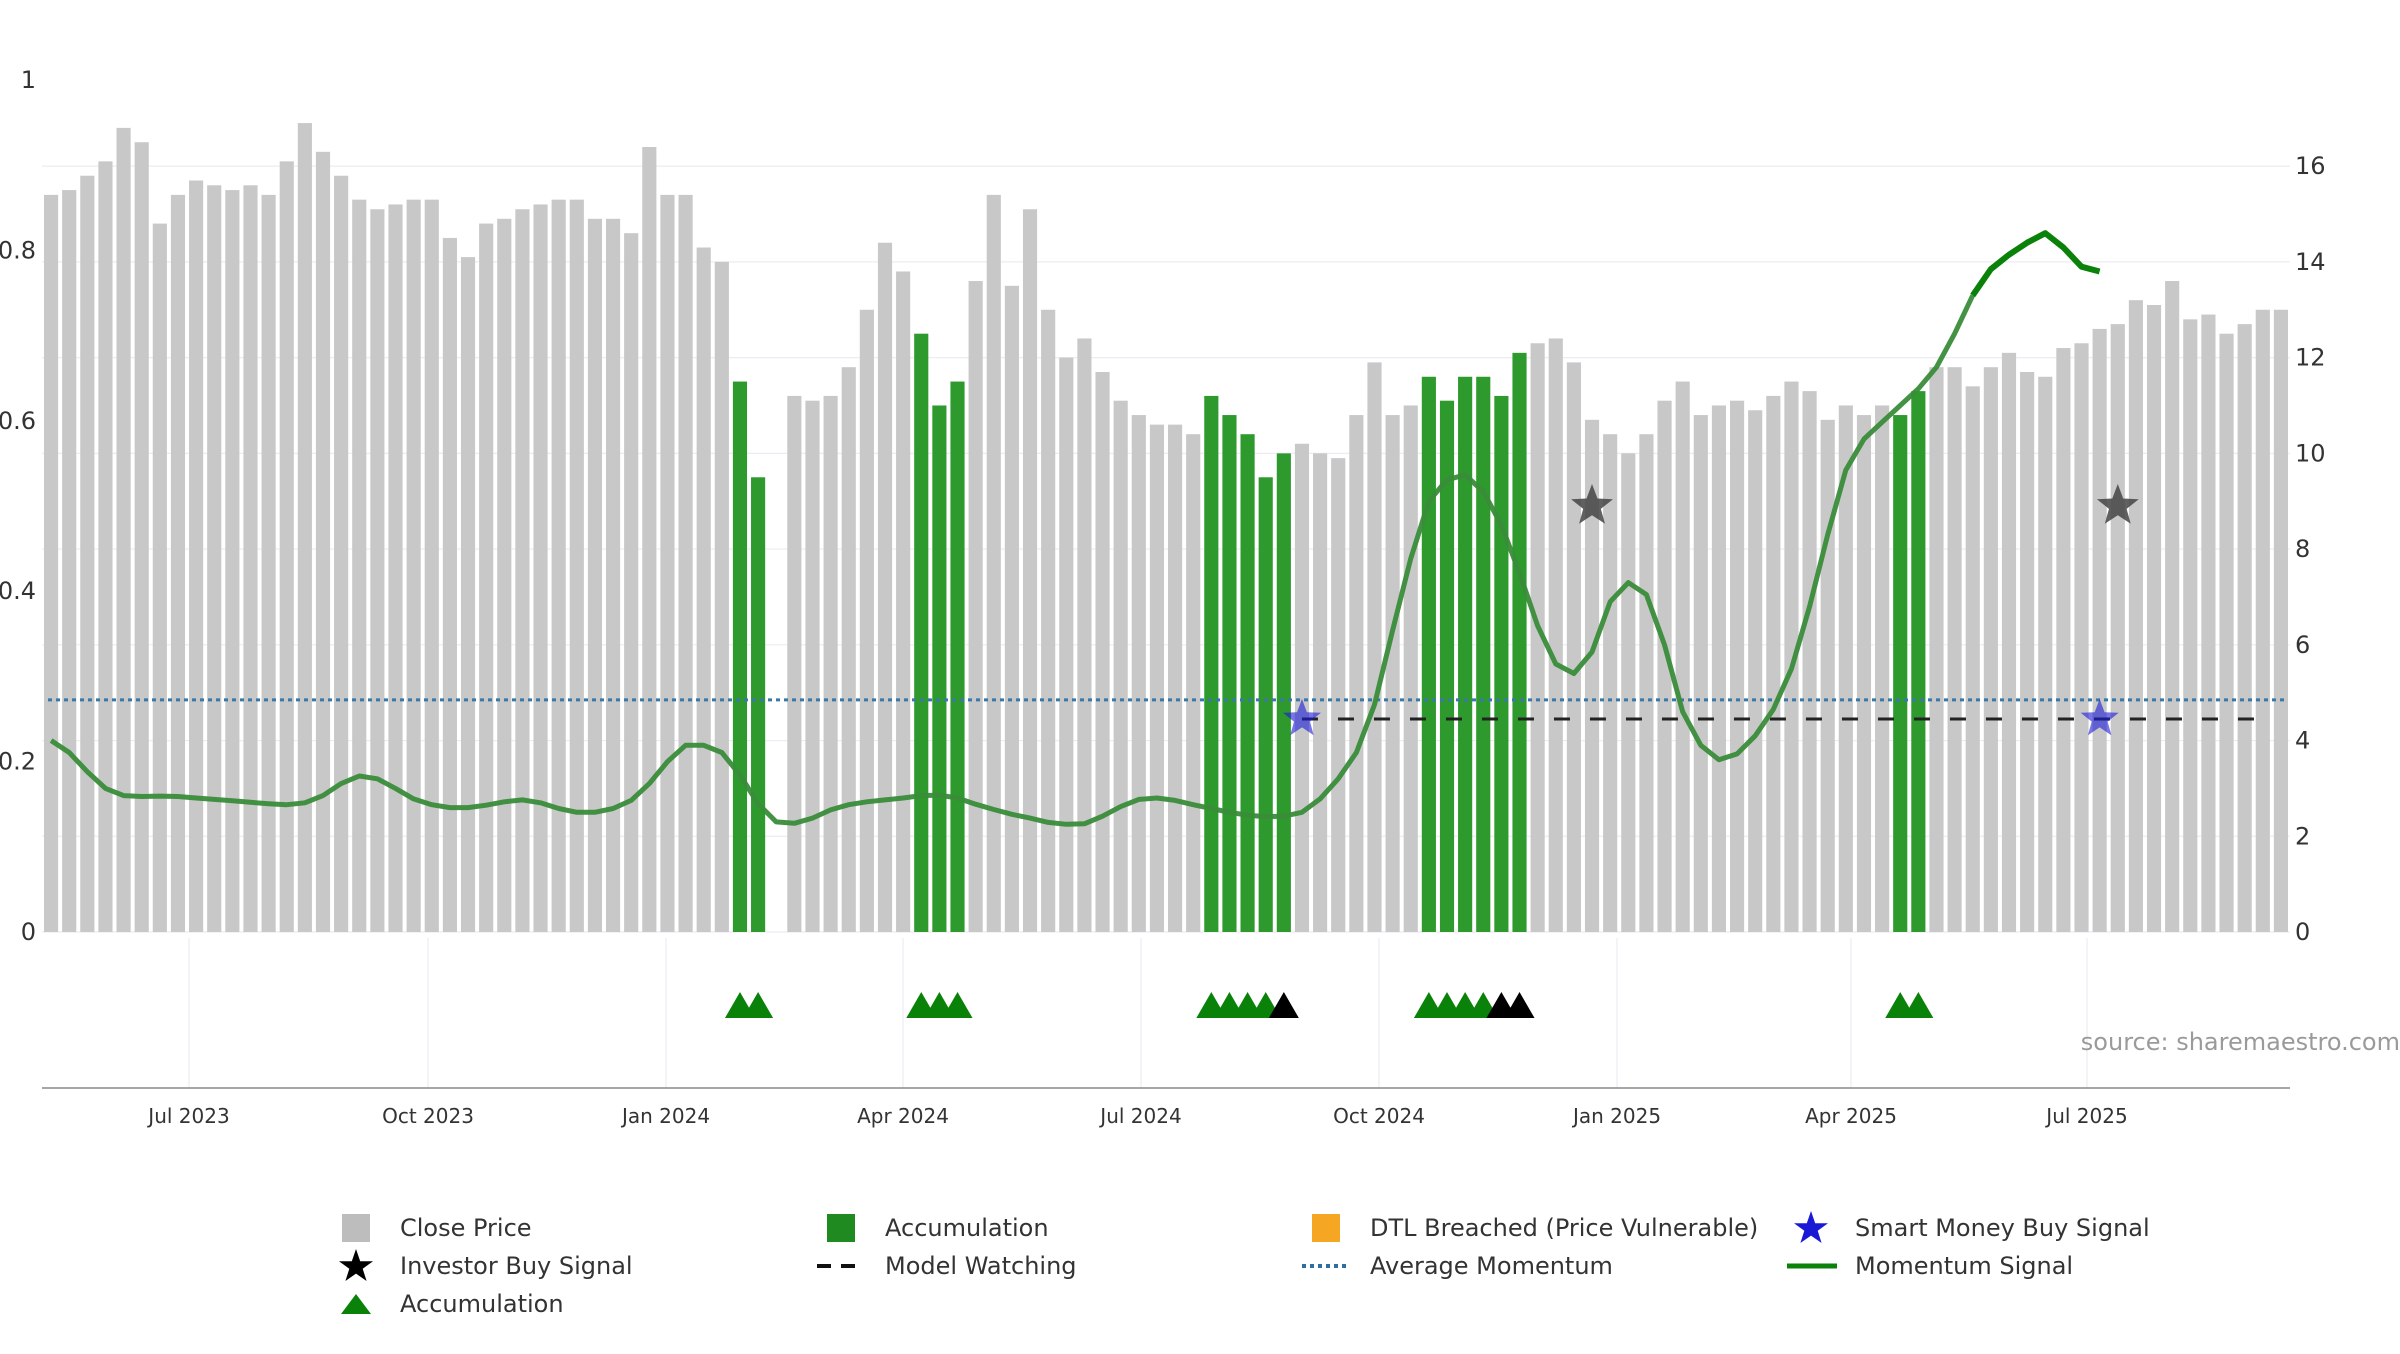  What do you see at coordinates (1616, 1116) in the screenshot?
I see `x-tick-label: Jan 2025` at bounding box center [1616, 1116].